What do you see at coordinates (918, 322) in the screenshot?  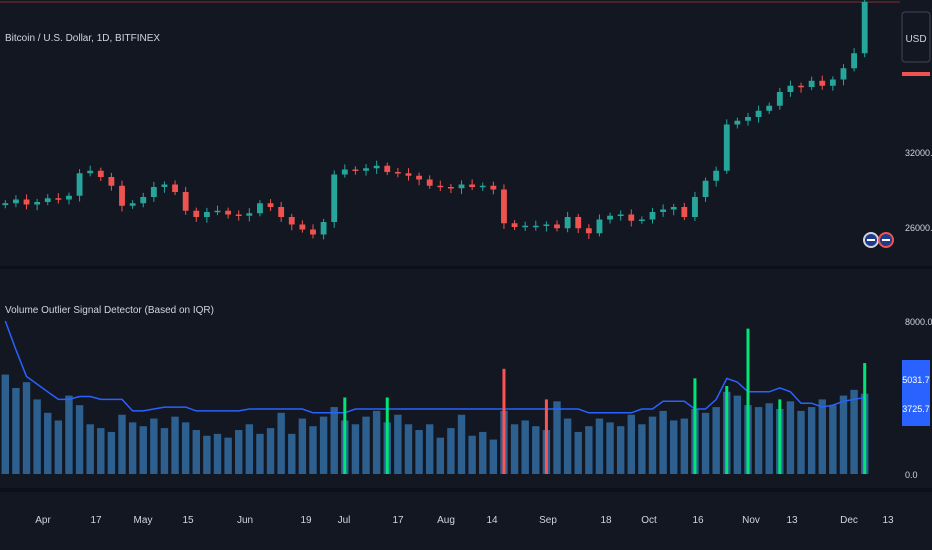 I see `indicator-axis-tick: 8000.0` at bounding box center [918, 322].